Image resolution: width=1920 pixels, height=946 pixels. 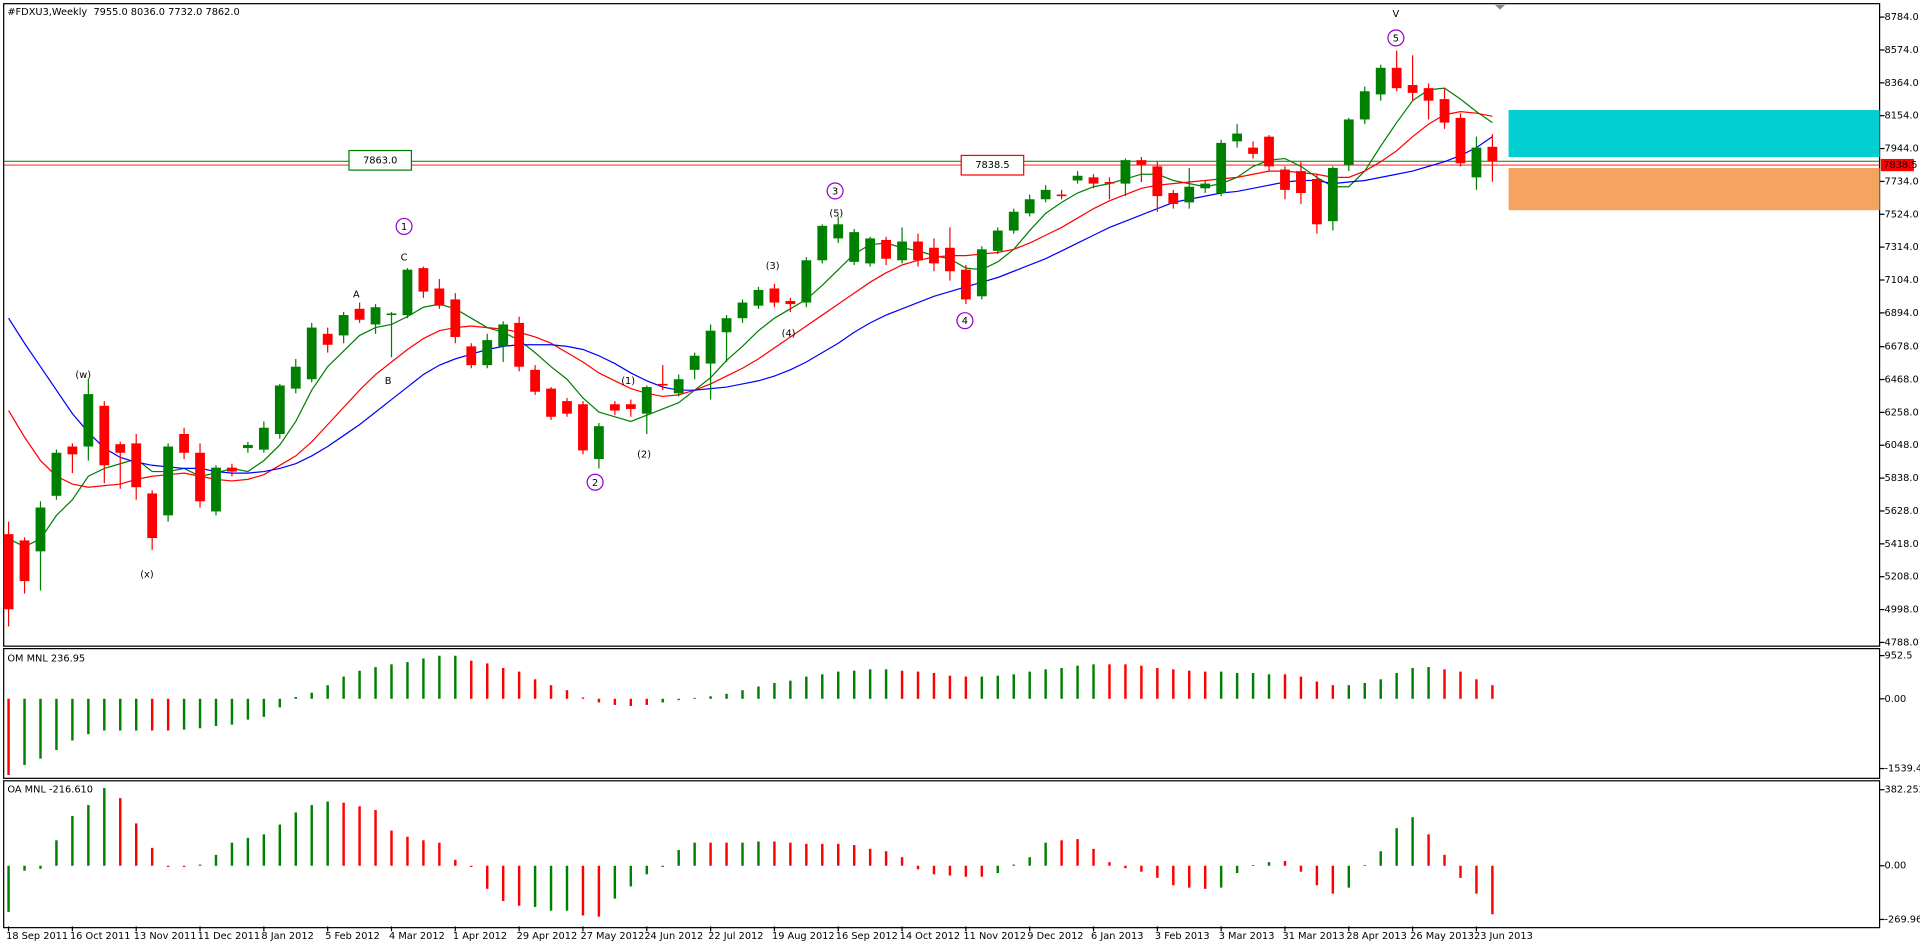 What do you see at coordinates (1901, 412) in the screenshot?
I see `y-tick-label: 6258.0` at bounding box center [1901, 412].